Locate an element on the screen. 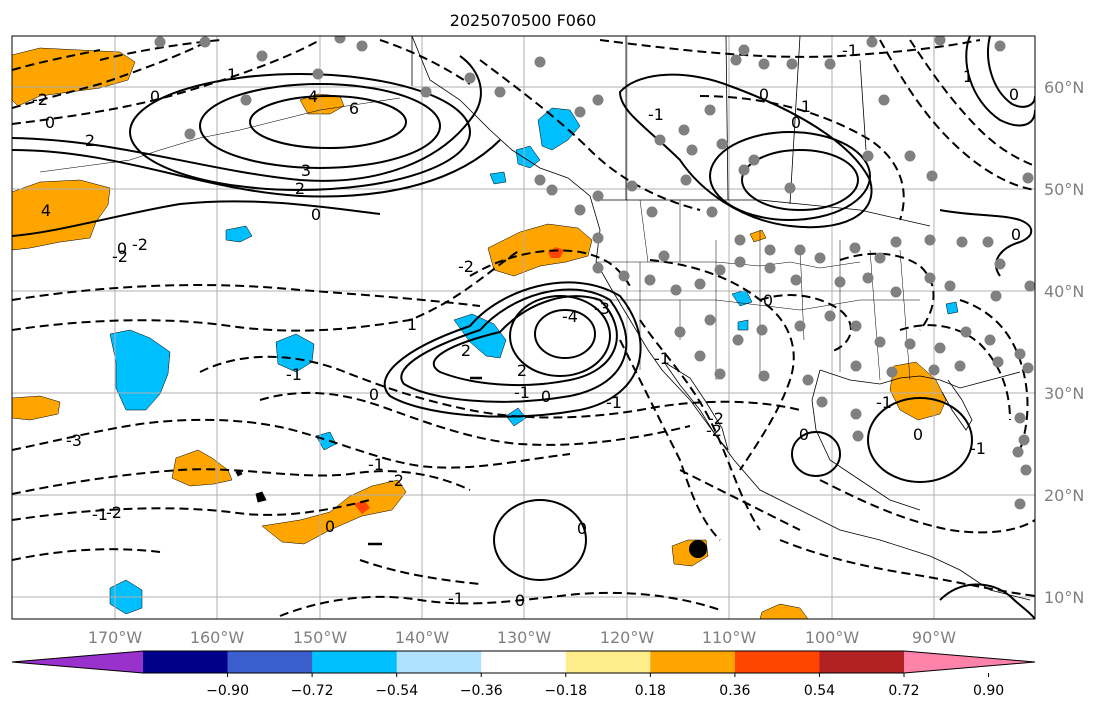 The height and width of the screenshot is (716, 1105). colorbar-tick-label: 0.54 is located at coordinates (819, 691).